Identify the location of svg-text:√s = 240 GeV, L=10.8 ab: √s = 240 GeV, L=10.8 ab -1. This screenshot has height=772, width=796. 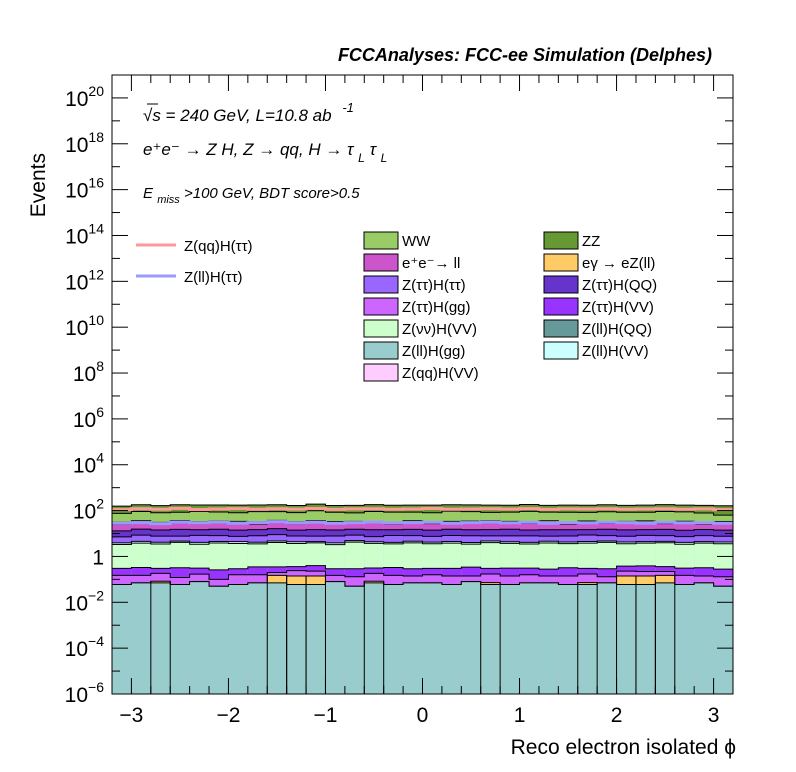
(248, 112).